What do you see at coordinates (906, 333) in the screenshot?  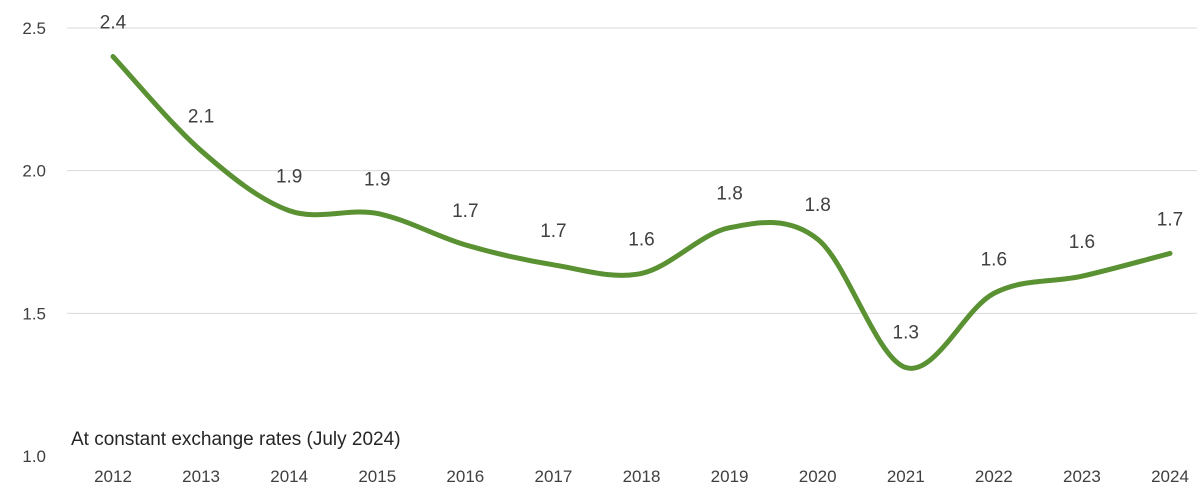 I see `data-label: 1.3` at bounding box center [906, 333].